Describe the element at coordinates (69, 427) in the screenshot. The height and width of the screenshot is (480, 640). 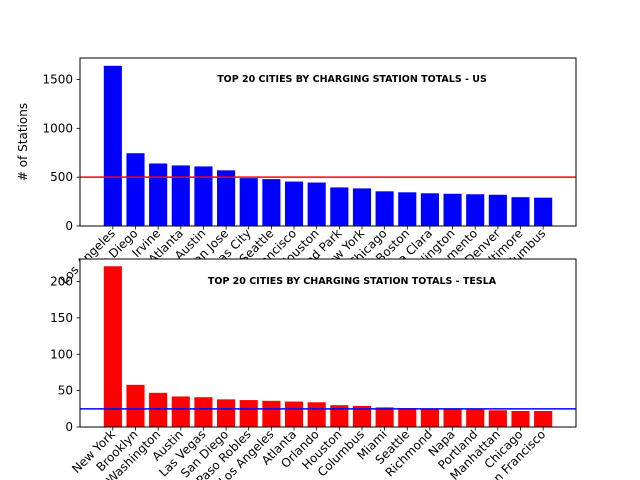
I see `tesla-y-tick-label: 0` at that location.